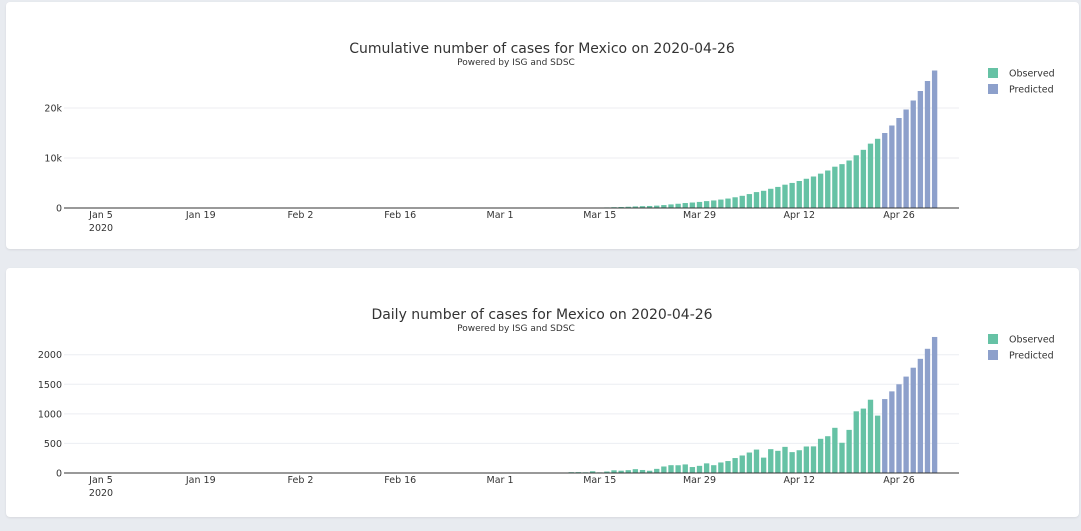 This screenshot has width=1081, height=531. Describe the element at coordinates (50, 414) in the screenshot. I see `daily-y-tick-label: 1000` at that location.